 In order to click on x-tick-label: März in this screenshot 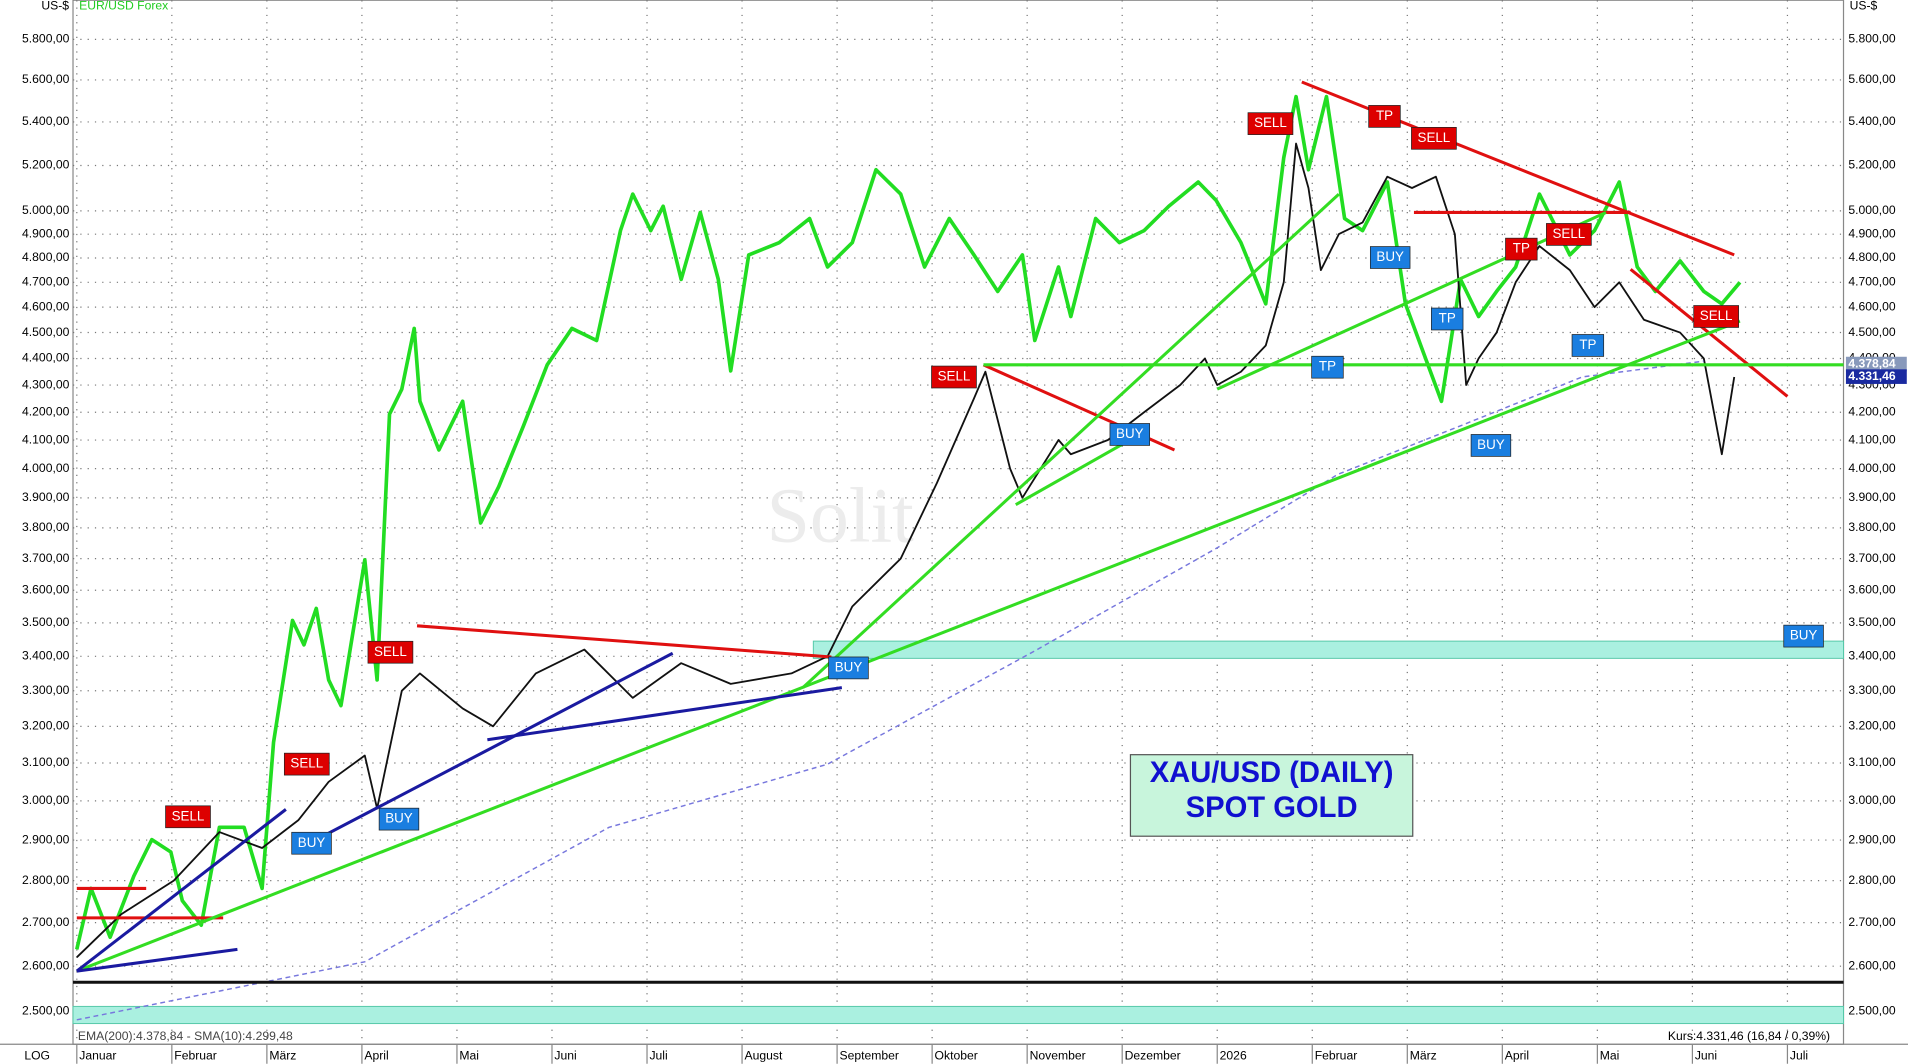, I will do `click(282, 1056)`.